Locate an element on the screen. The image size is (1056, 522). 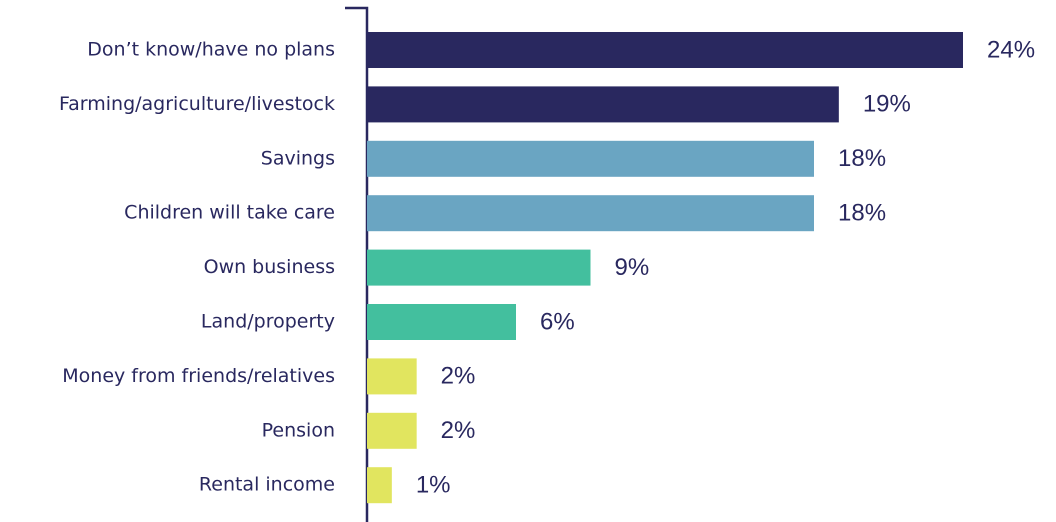
value-label: 1% is located at coordinates (433, 485).